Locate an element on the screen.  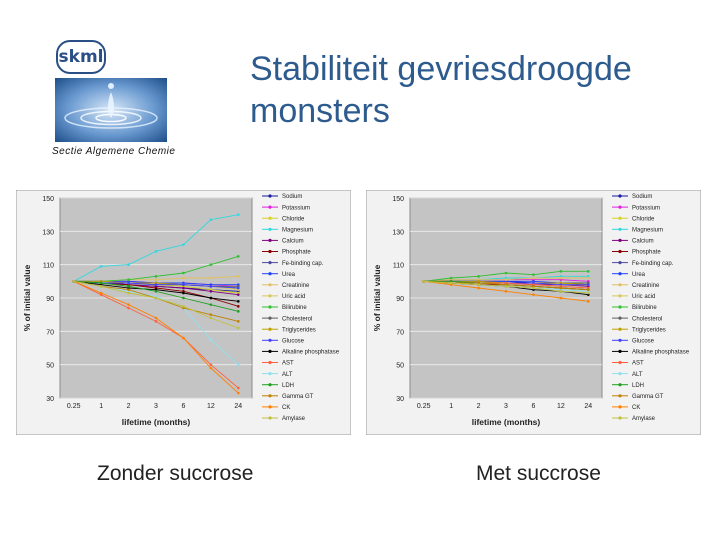
y-tick-label: 110 is located at coordinates (48, 266).